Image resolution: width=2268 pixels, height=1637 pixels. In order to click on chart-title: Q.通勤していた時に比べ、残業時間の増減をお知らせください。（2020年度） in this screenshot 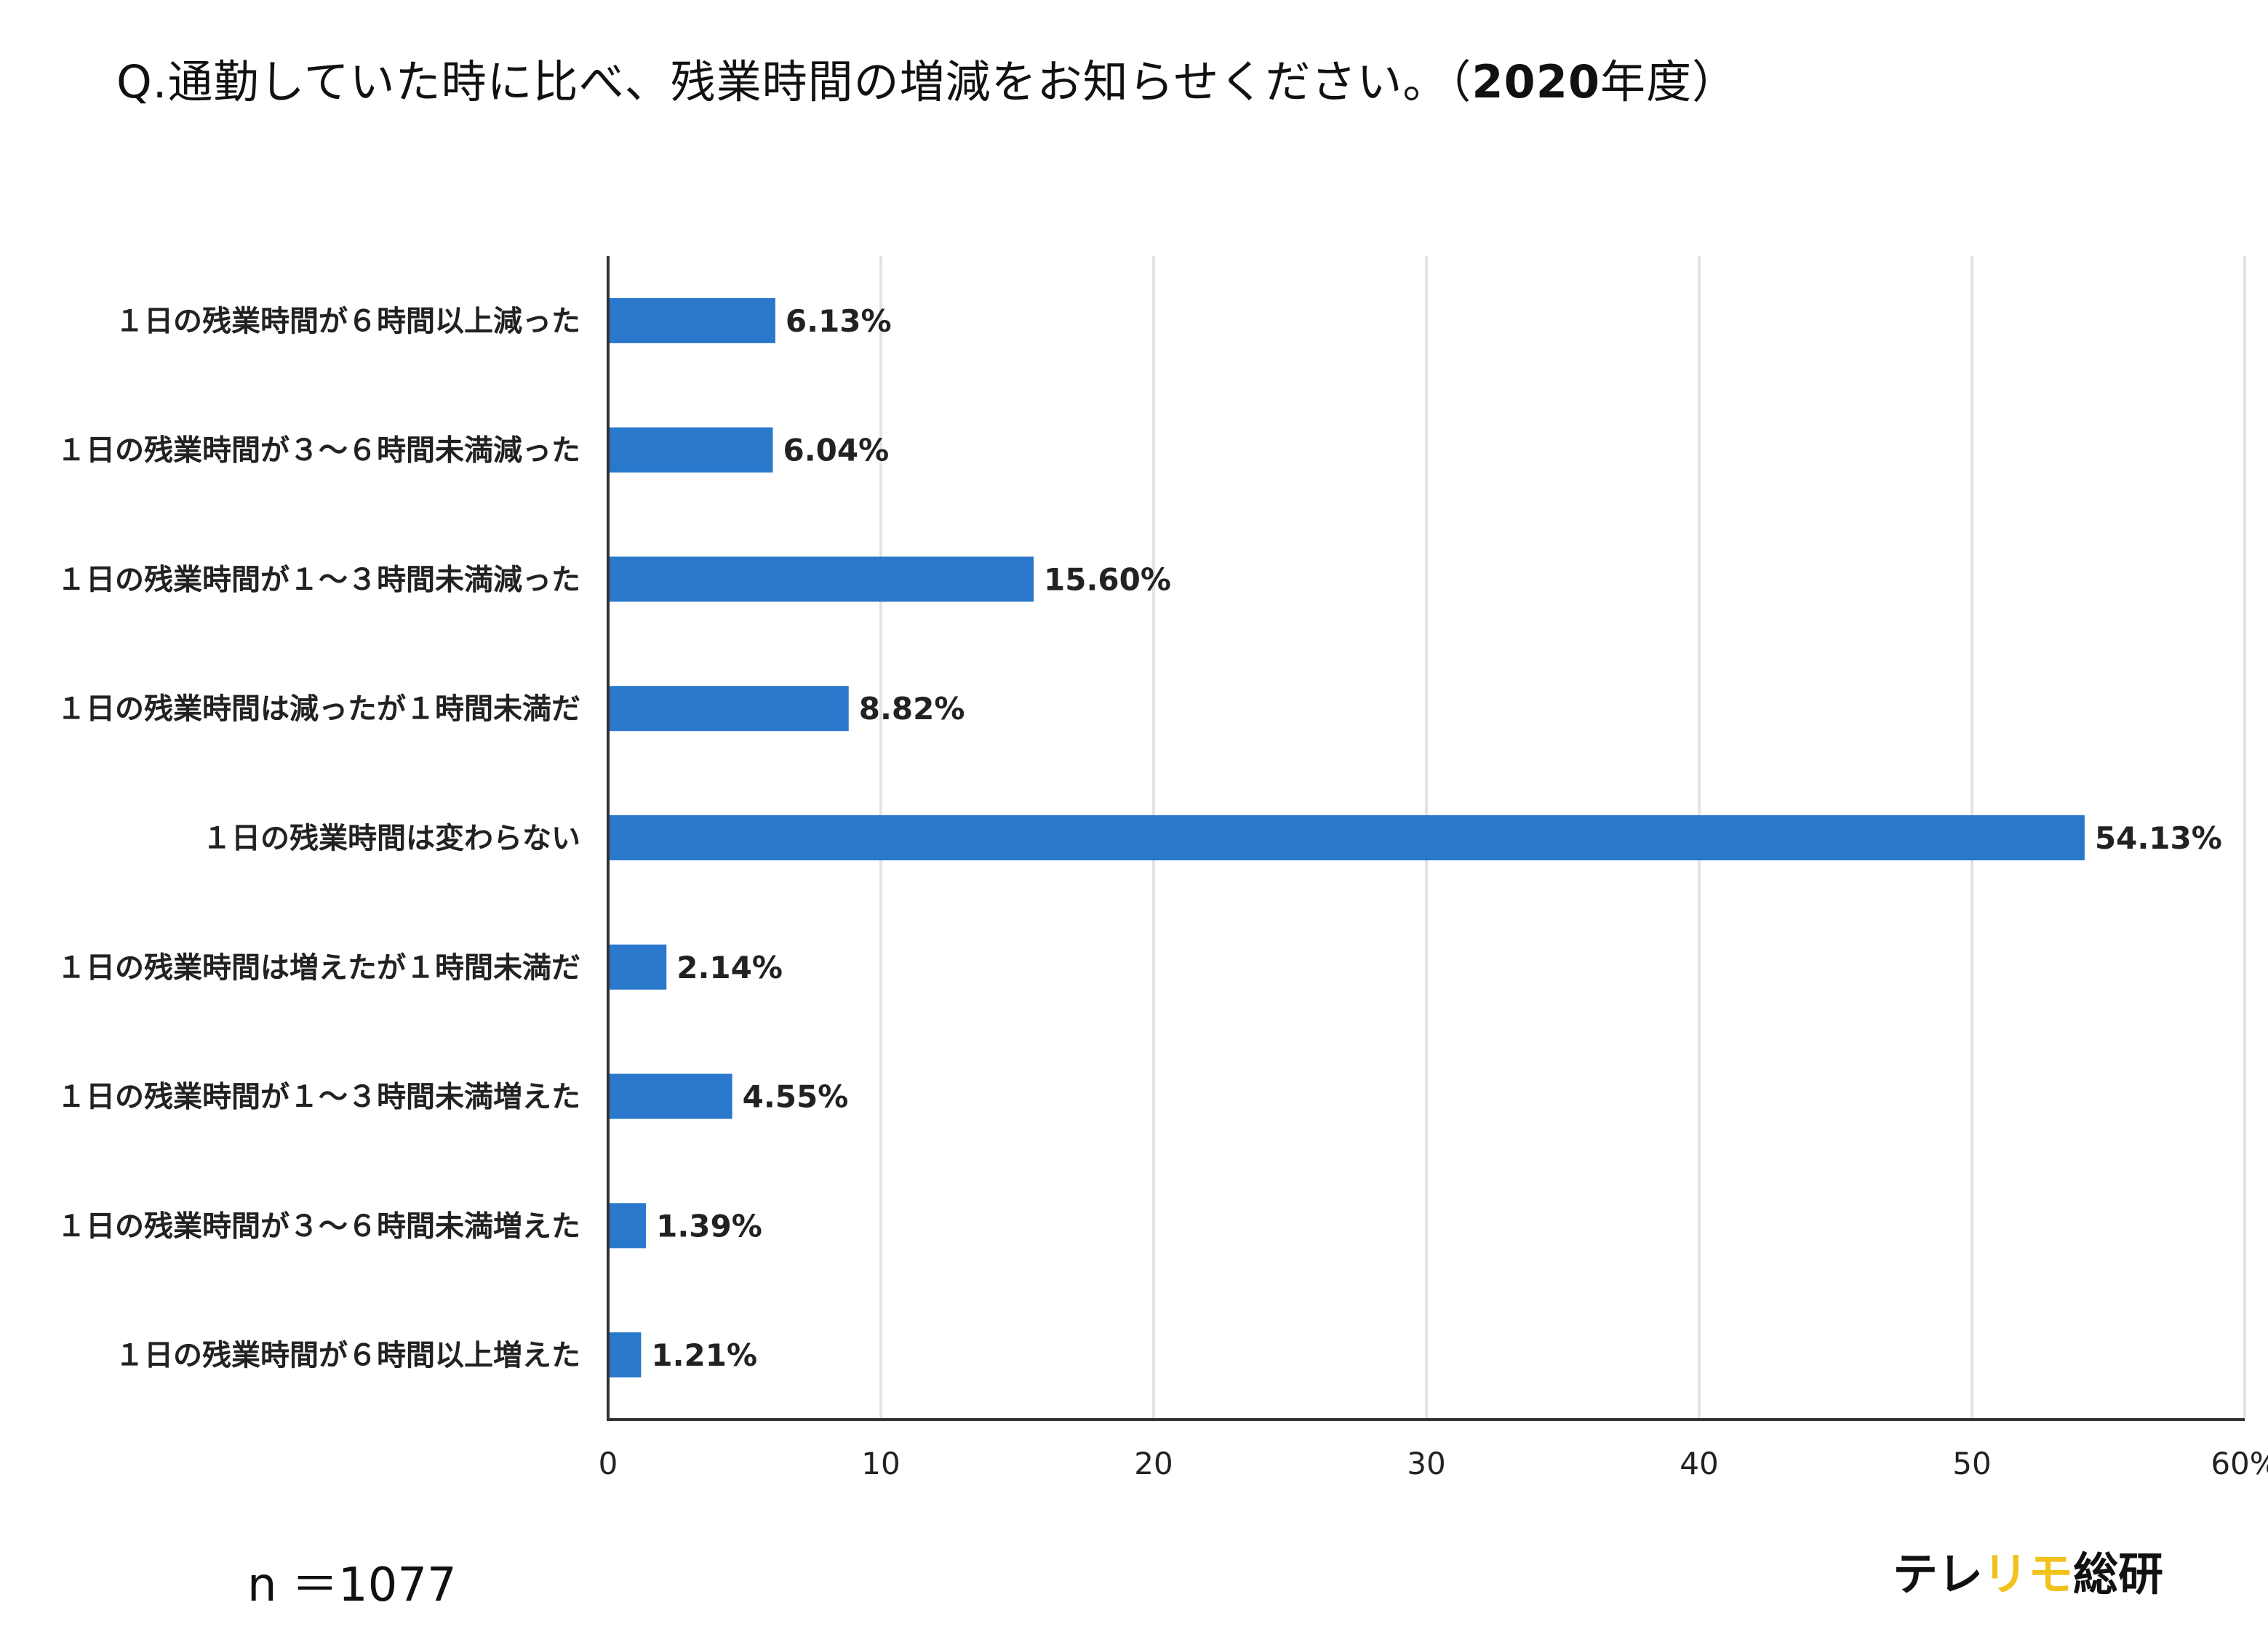, I will do `click(927, 78)`.